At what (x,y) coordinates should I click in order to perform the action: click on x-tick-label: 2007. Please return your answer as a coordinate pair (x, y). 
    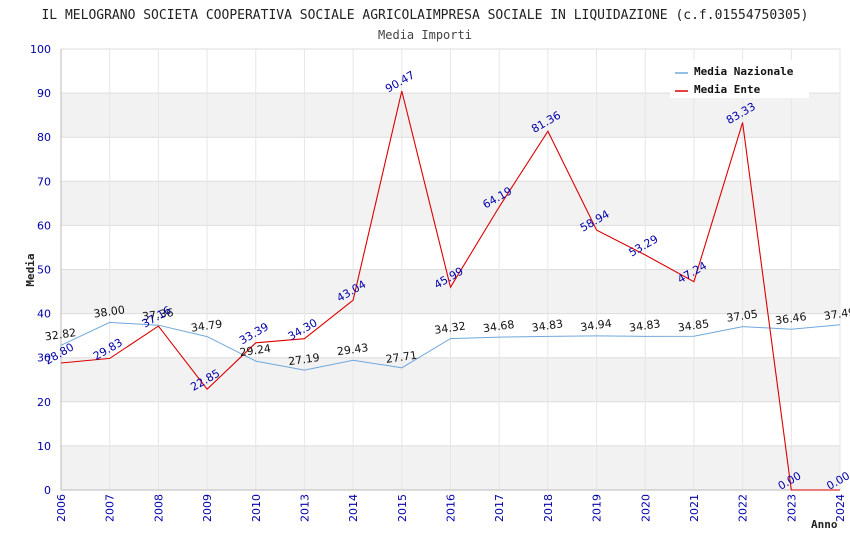
    Looking at the image, I should click on (110, 508).